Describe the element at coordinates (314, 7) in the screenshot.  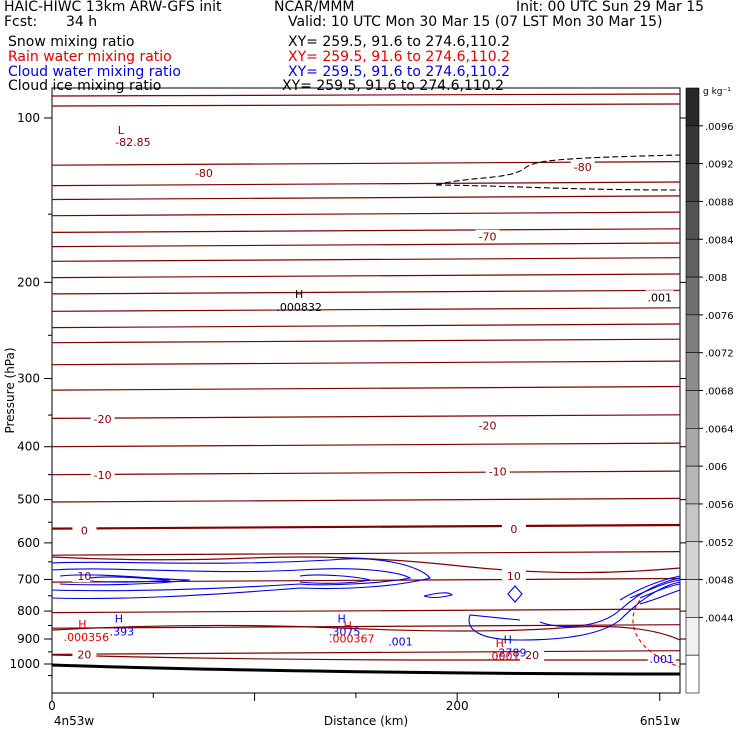
I see `organization: NCAR/MMM` at that location.